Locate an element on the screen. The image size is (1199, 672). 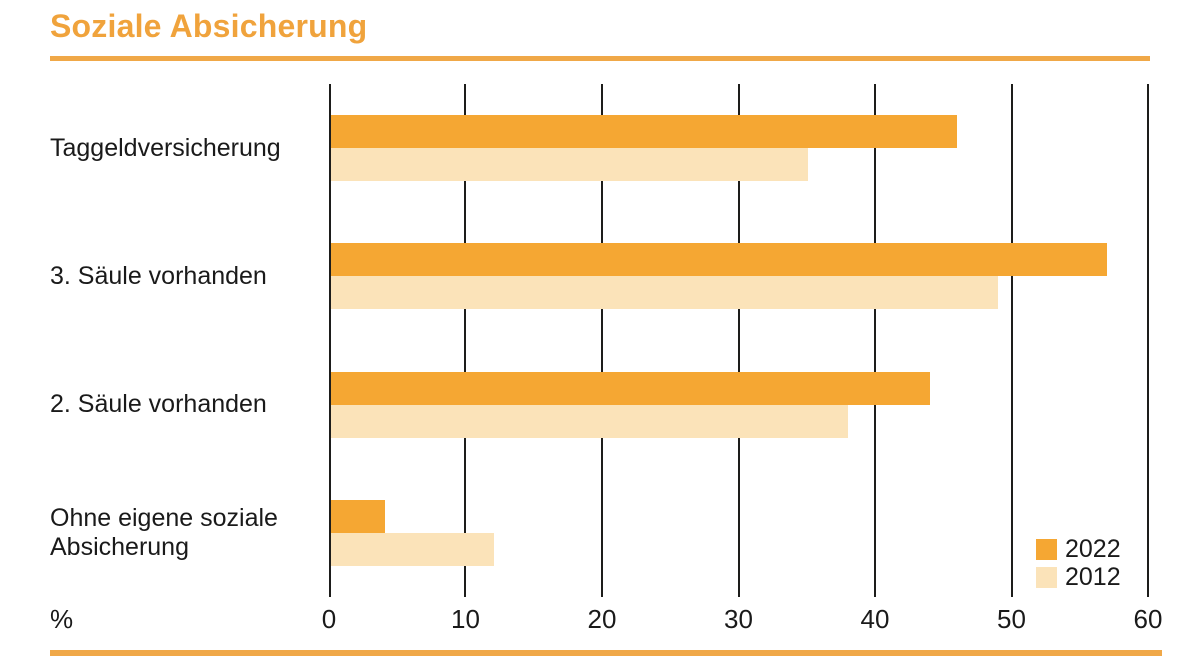
legend-item: 2022 is located at coordinates (1078, 549).